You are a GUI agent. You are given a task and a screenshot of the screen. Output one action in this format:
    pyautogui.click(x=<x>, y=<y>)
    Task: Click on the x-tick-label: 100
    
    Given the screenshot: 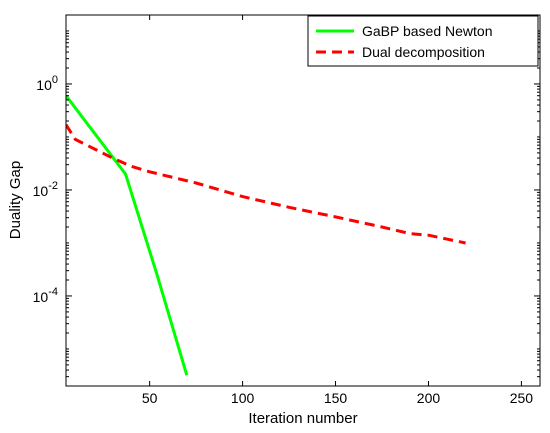 What is the action you would take?
    pyautogui.click(x=243, y=398)
    